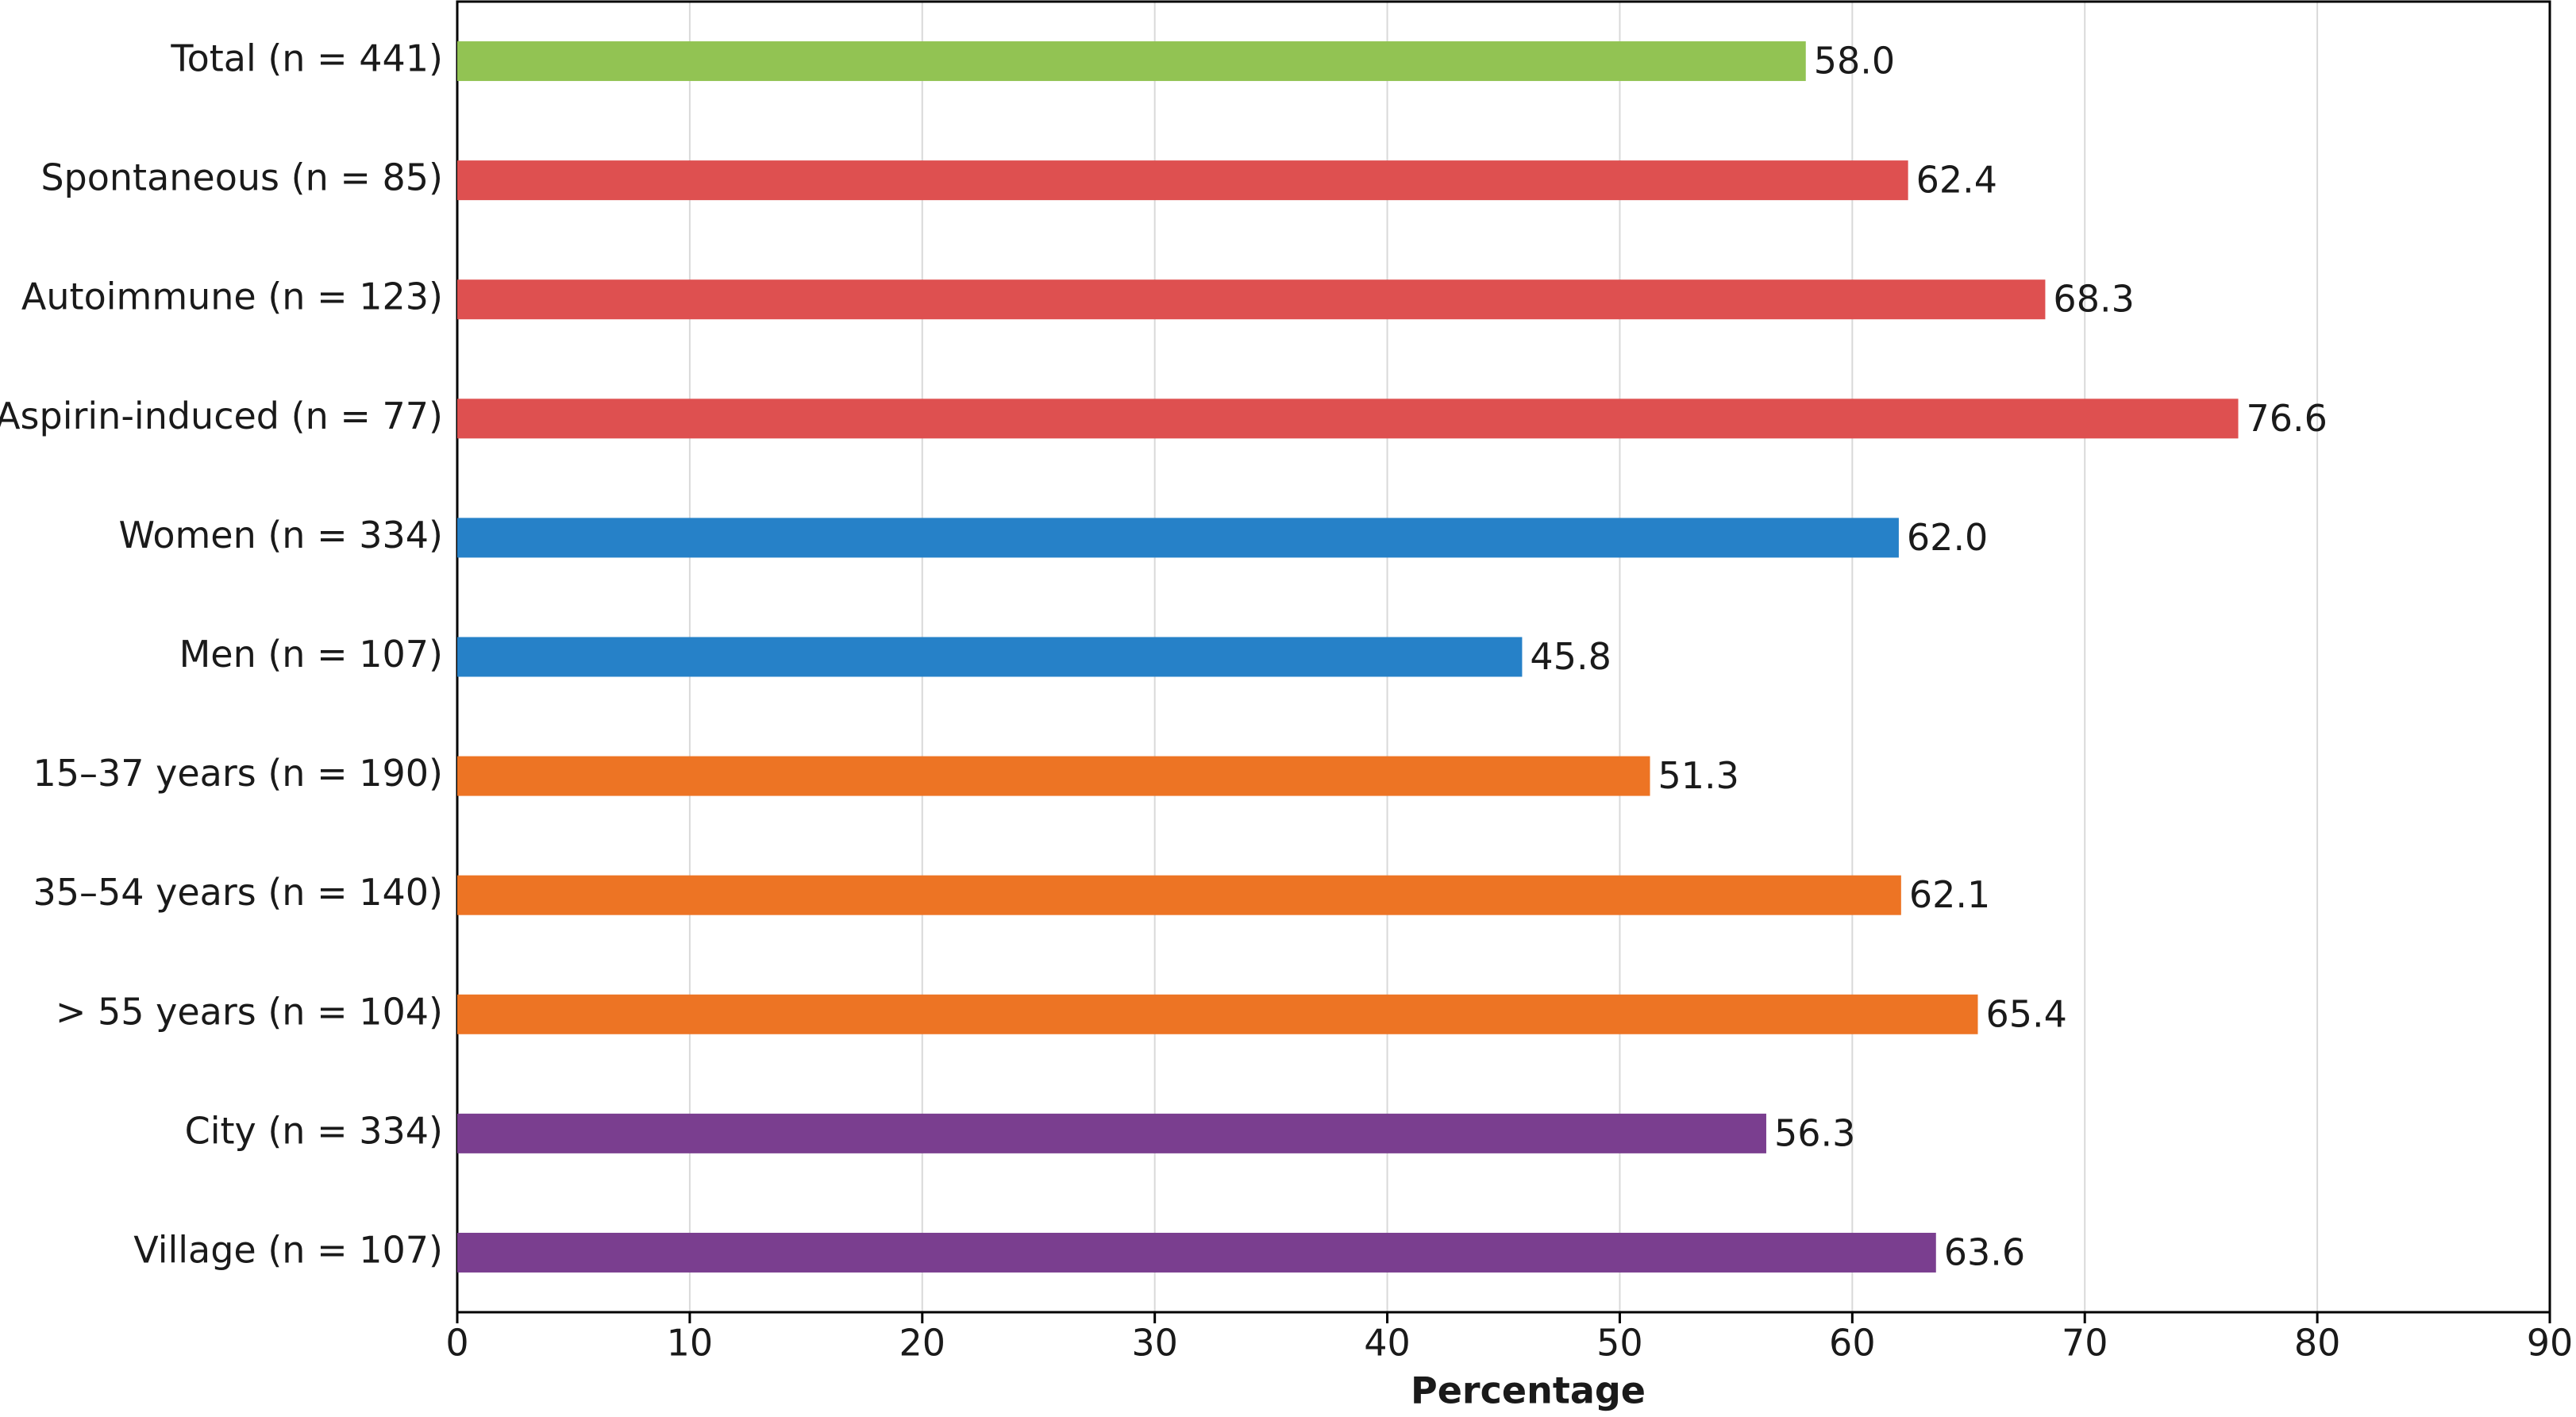 The height and width of the screenshot is (1417, 2576). I want to click on x-tick-label: 60, so click(1852, 1343).